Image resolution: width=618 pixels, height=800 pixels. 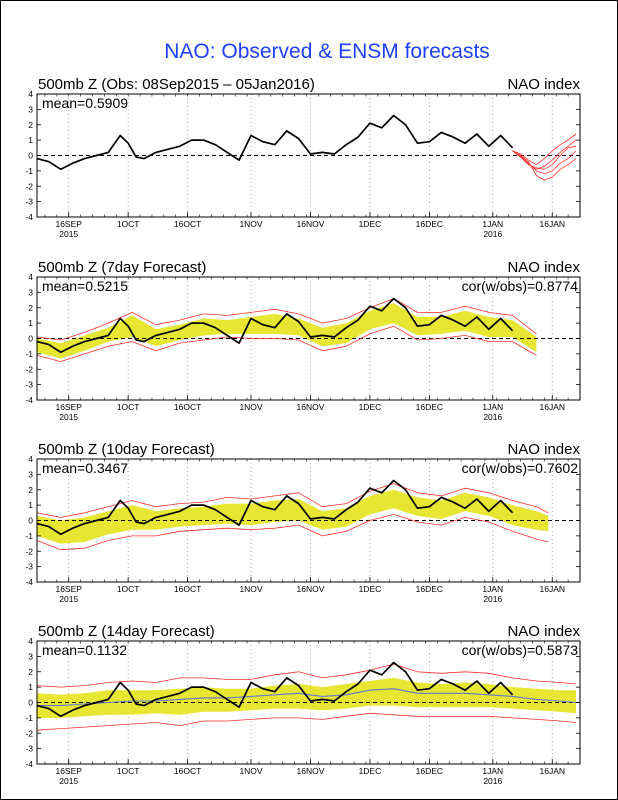 I want to click on main-title: NAO: Observed & ENSM forecasts, so click(x=327, y=51).